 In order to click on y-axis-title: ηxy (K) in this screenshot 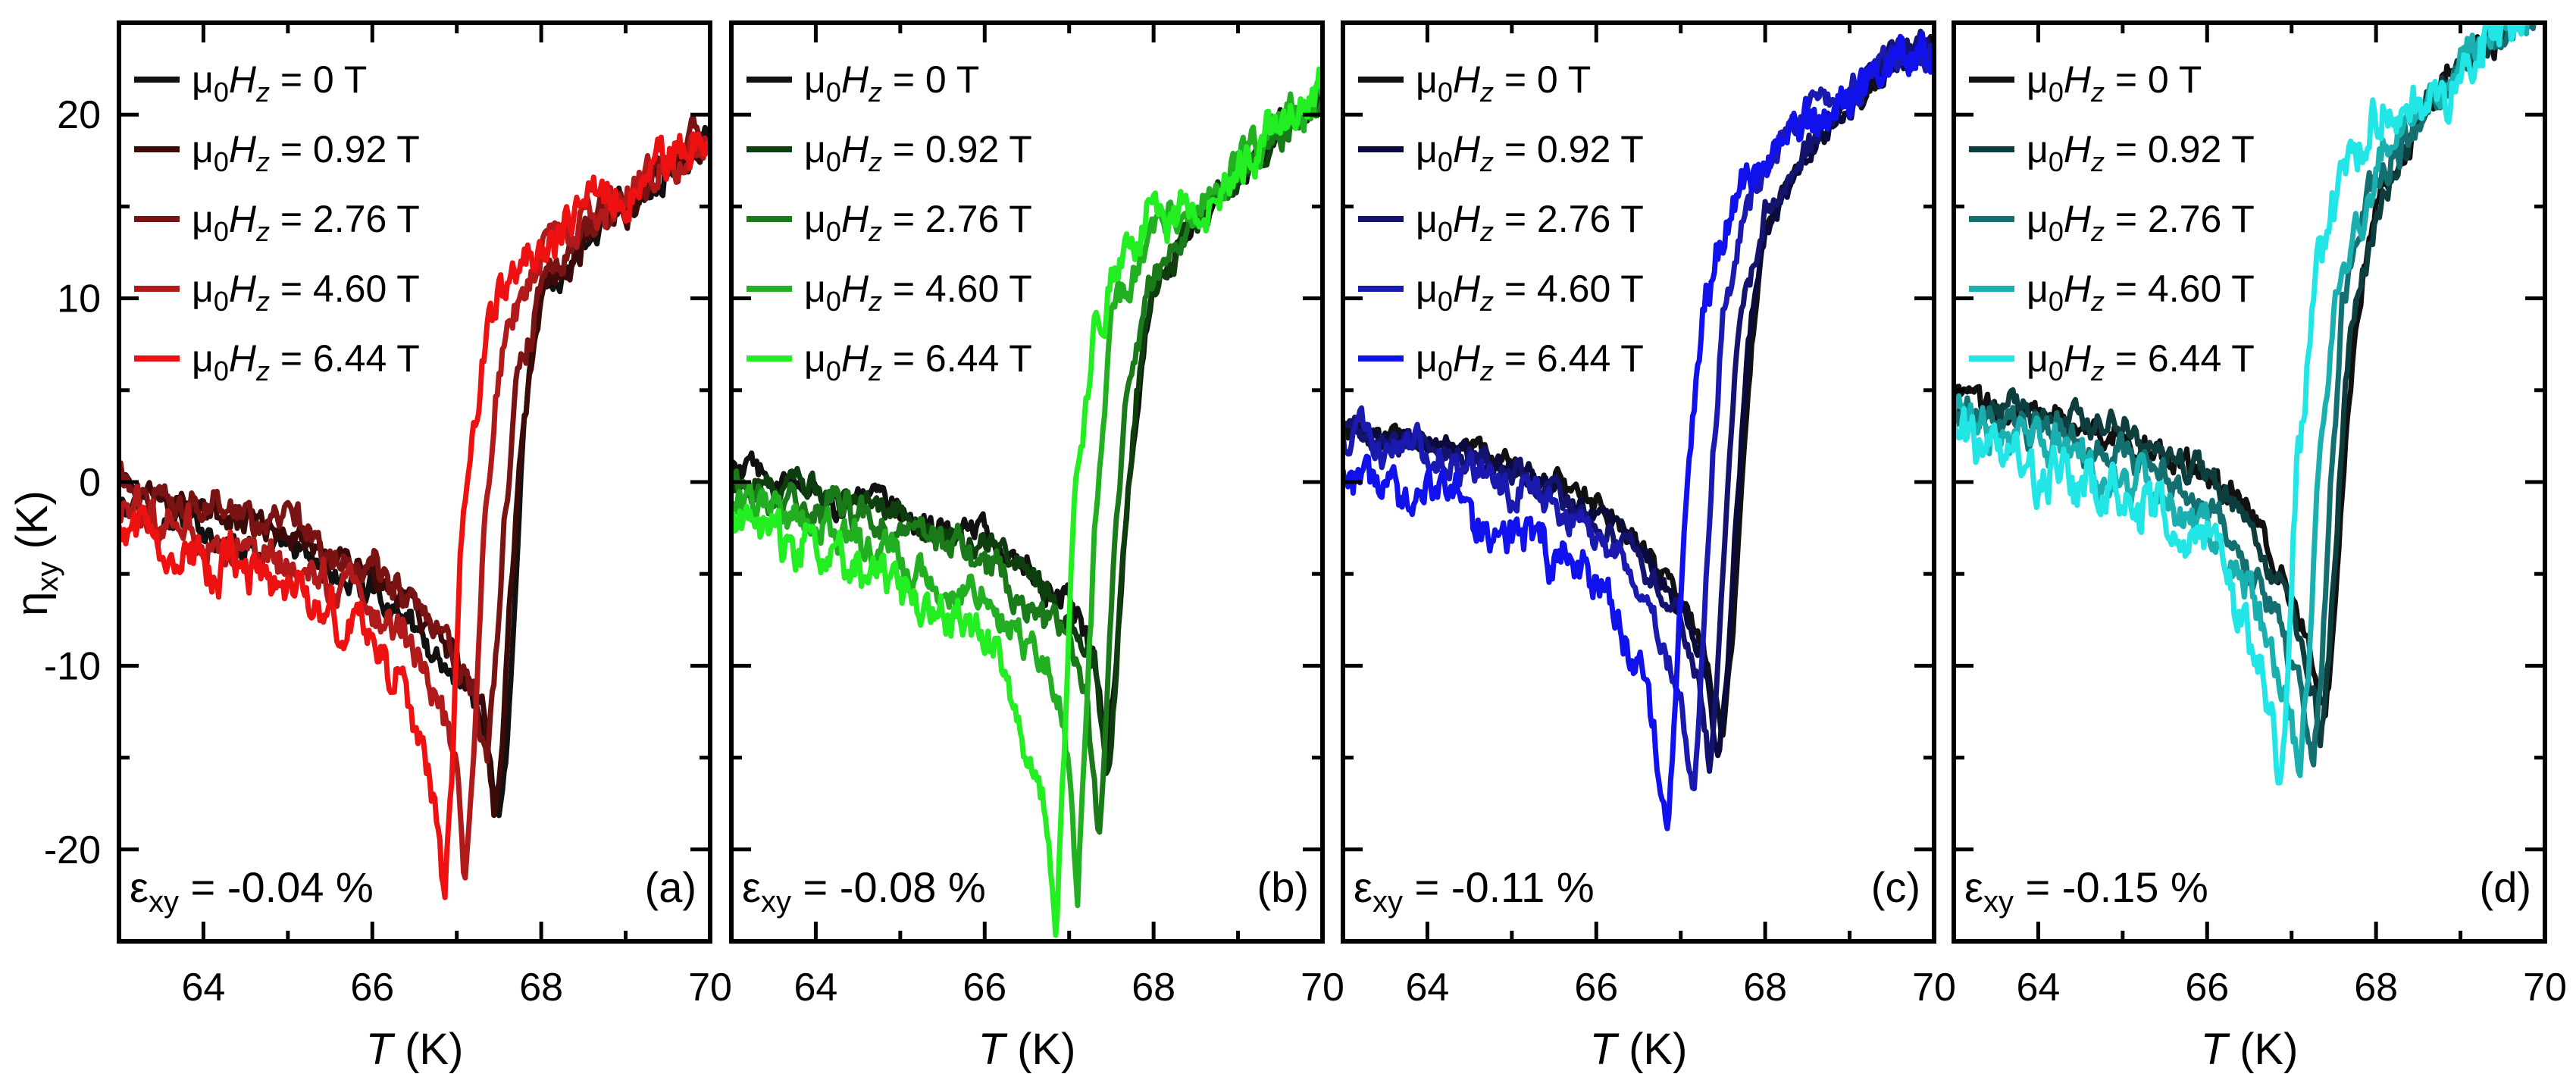, I will do `click(36, 553)`.